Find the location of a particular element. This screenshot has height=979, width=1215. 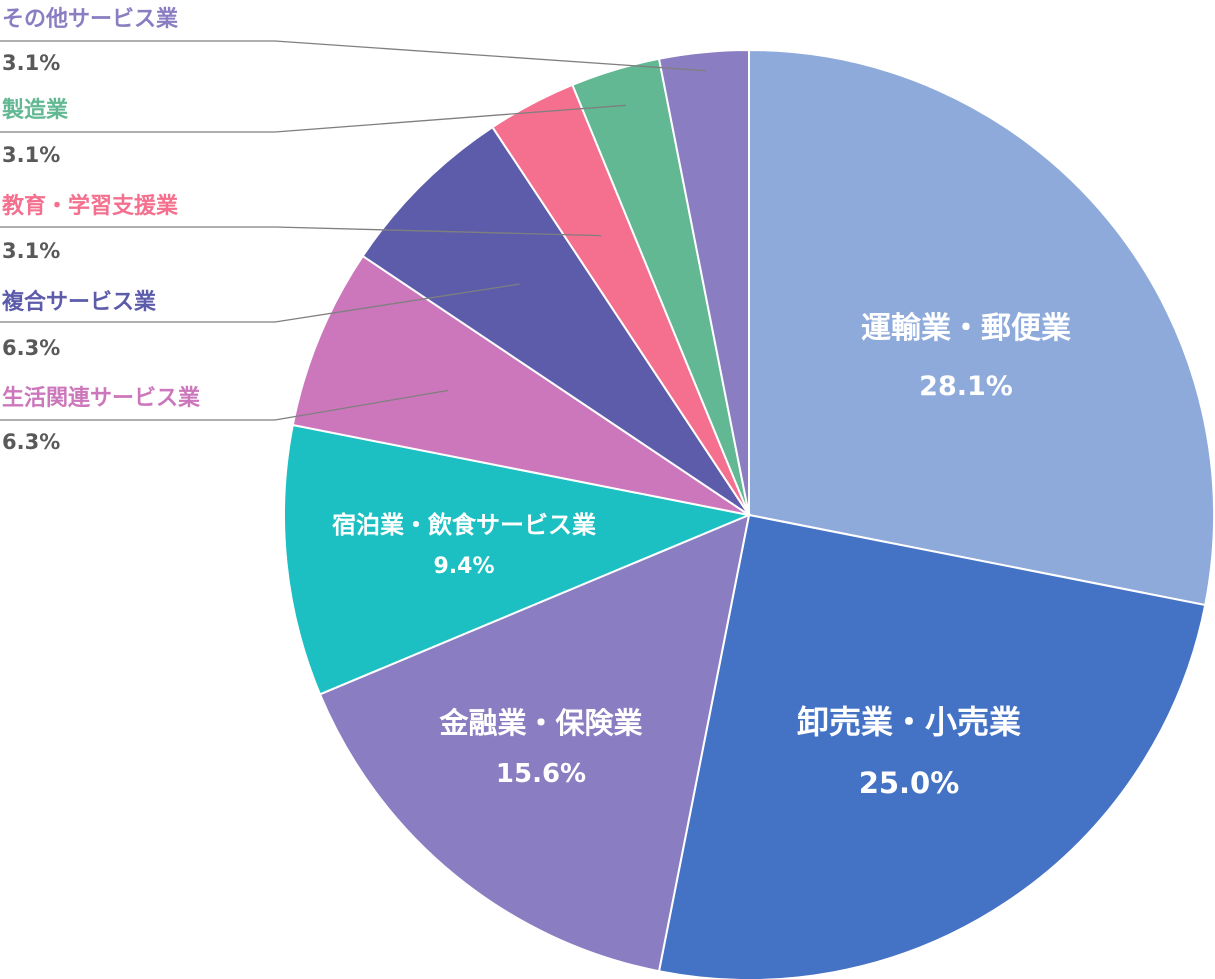

slice-7-value-label: 3.1% is located at coordinates (31, 251).